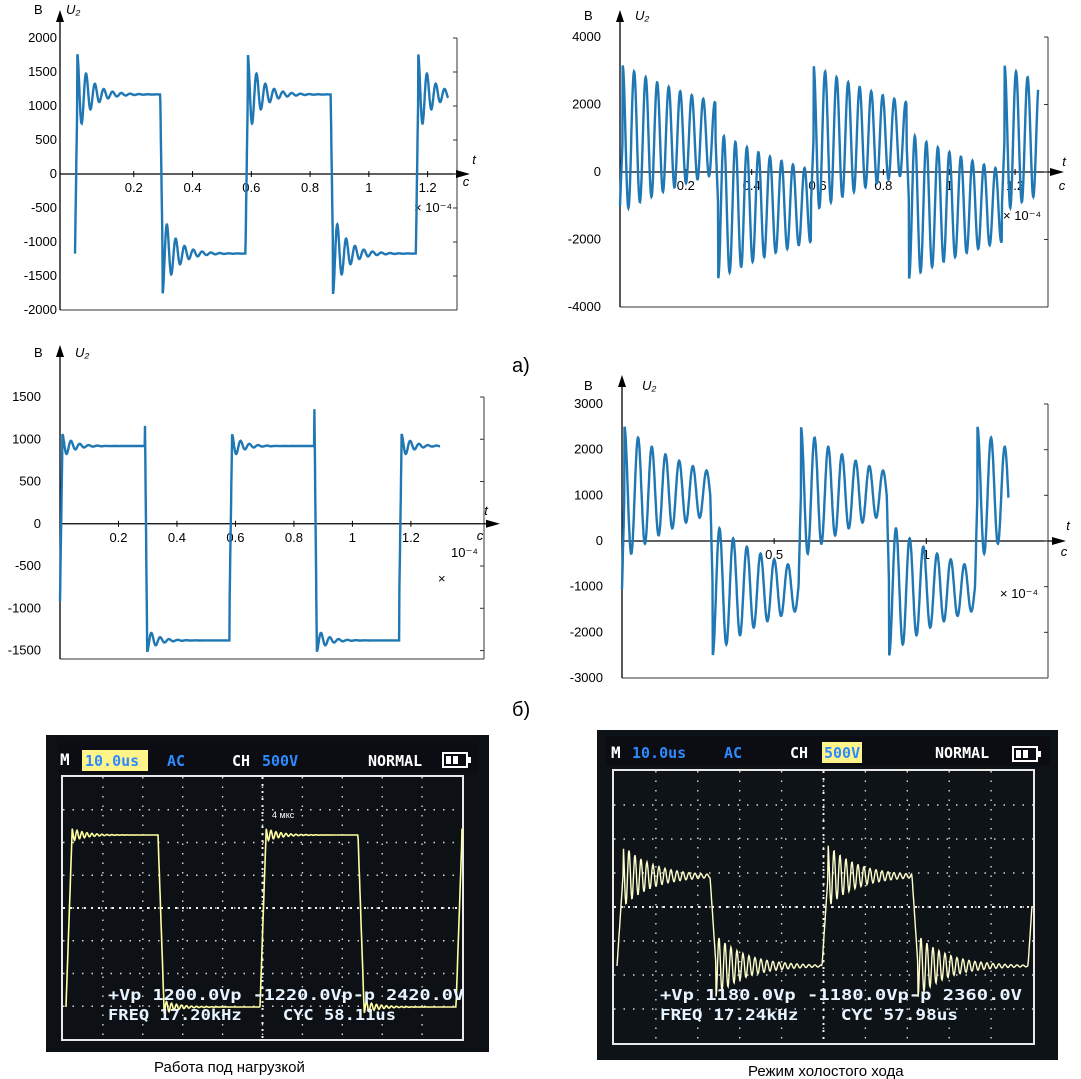 Image resolution: width=1081 pixels, height=1079 pixels. What do you see at coordinates (588, 403) in the screenshot?
I see `y-tick-label: 3000` at bounding box center [588, 403].